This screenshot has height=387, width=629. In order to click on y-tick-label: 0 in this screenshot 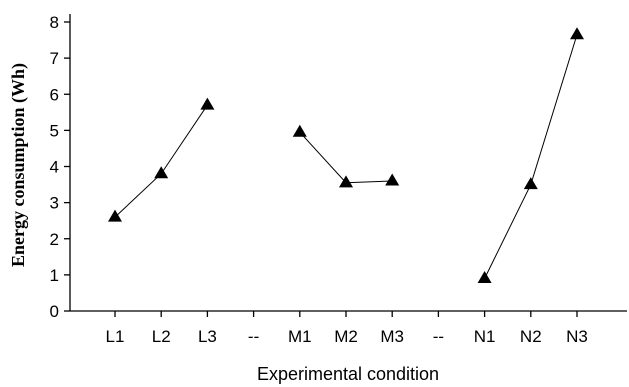, I will do `click(54, 311)`.